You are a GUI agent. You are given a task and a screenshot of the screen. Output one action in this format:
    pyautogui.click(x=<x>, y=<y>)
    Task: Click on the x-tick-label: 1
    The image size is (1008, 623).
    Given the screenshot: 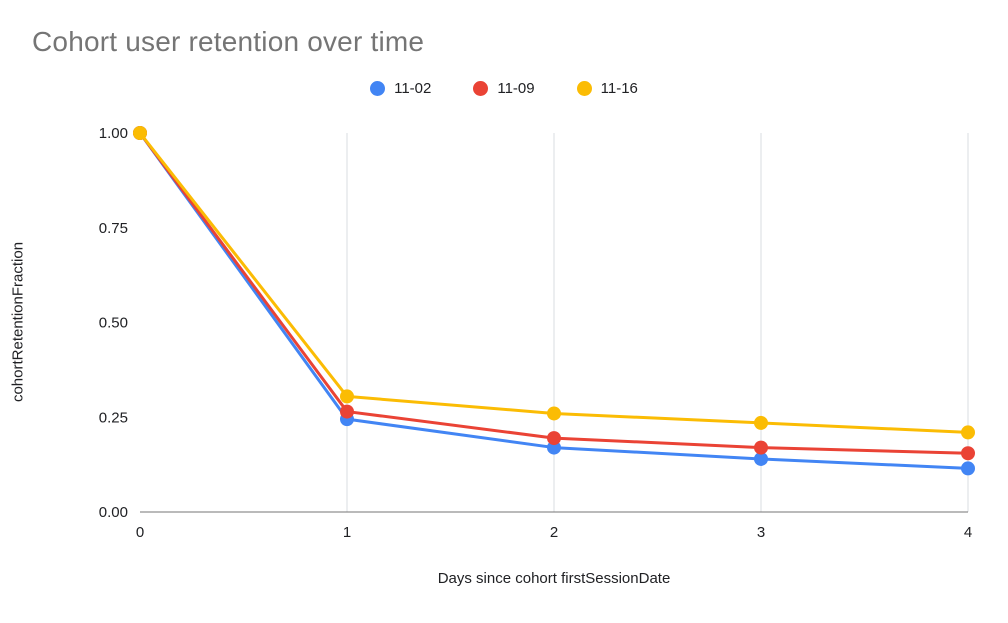 What is the action you would take?
    pyautogui.click(x=347, y=532)
    